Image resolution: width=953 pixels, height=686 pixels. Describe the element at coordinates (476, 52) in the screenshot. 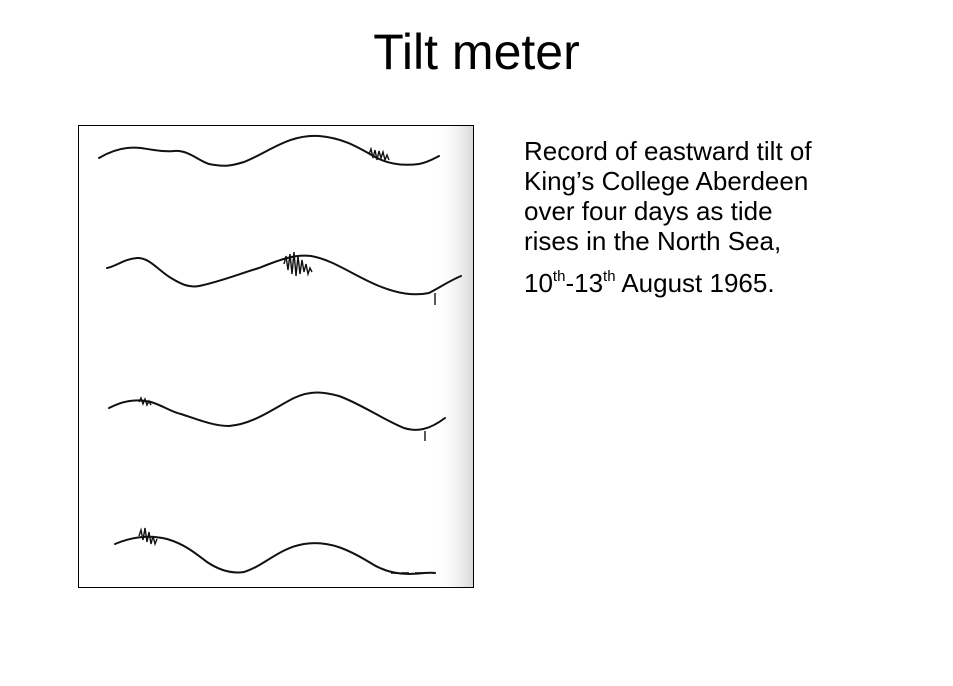

I see `slide-title: Tilt meter` at that location.